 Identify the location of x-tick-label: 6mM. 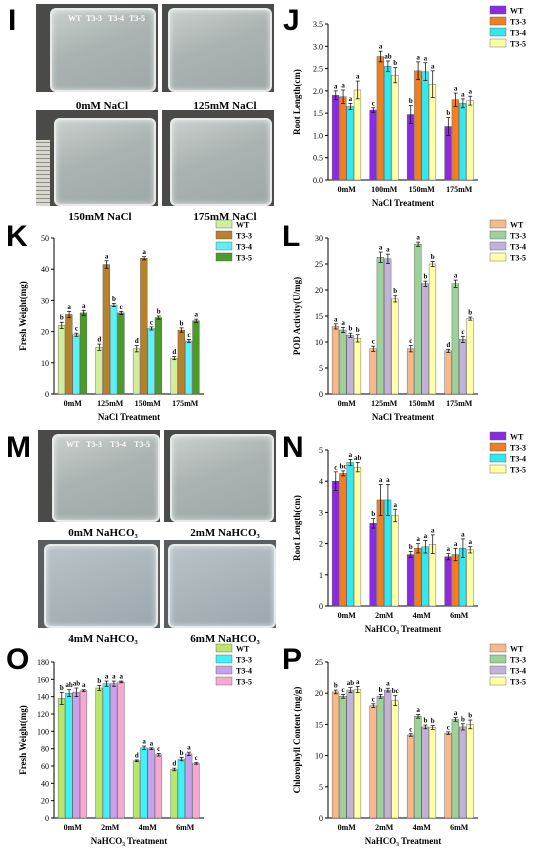
(459, 827).